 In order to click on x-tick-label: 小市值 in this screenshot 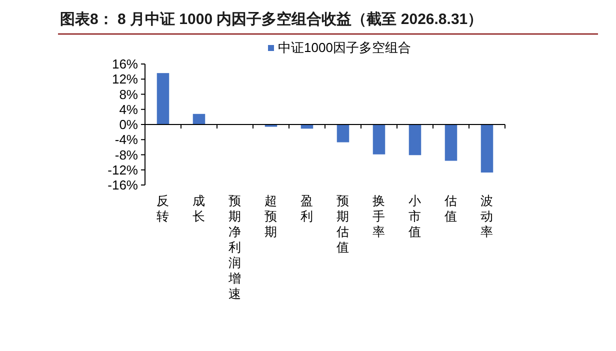, I will do `click(415, 216)`.